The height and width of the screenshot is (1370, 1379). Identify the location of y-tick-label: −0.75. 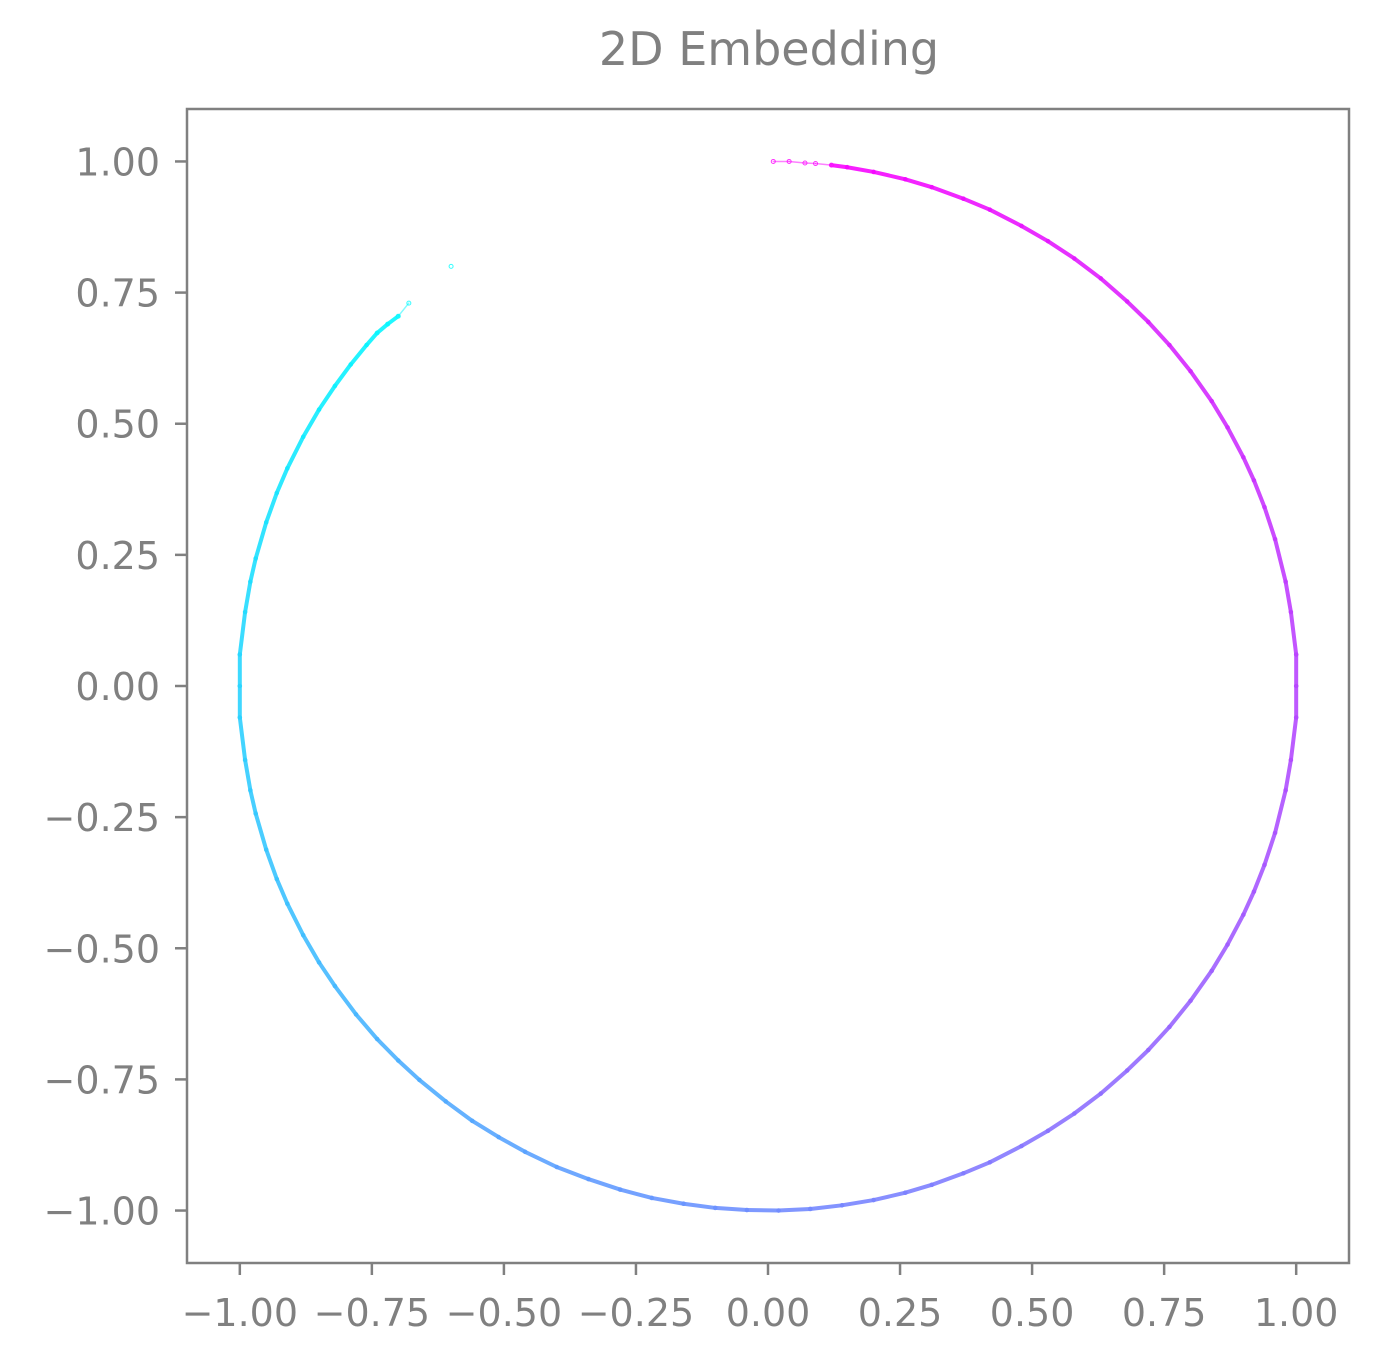
(102, 1080).